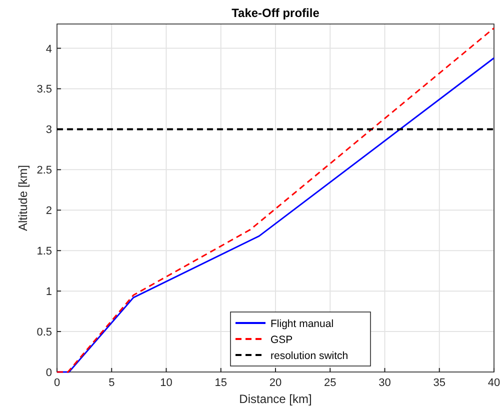  I want to click on x-tick-label: 10, so click(166, 383).